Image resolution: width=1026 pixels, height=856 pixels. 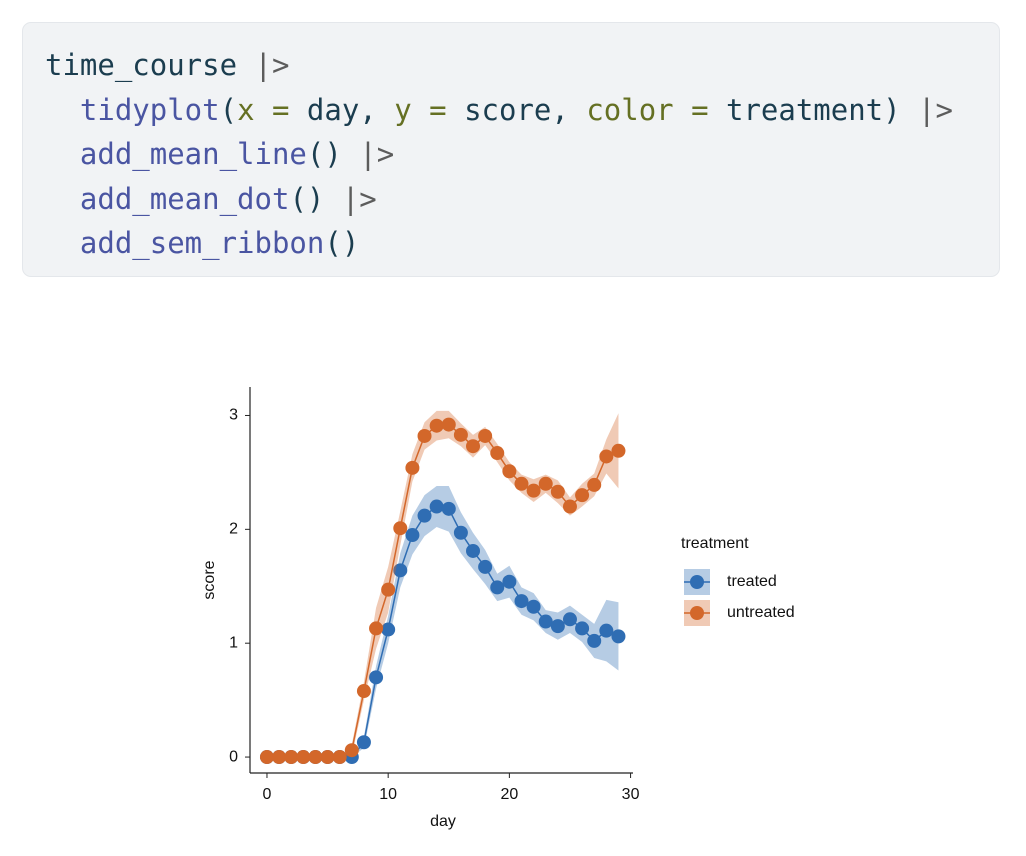 What do you see at coordinates (752, 581) in the screenshot?
I see `legend-label: treated` at bounding box center [752, 581].